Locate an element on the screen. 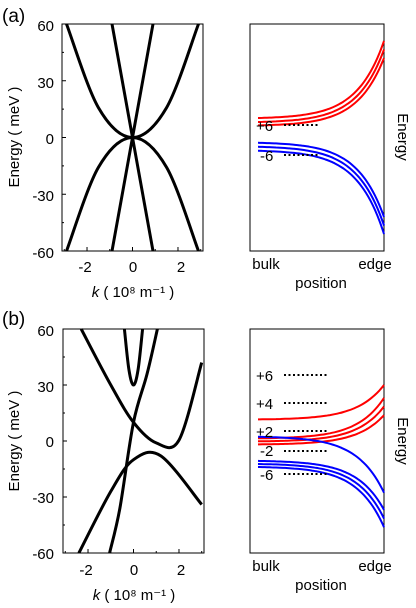 This screenshot has width=416, height=608. panel-b-right-axes is located at coordinates (317, 441).